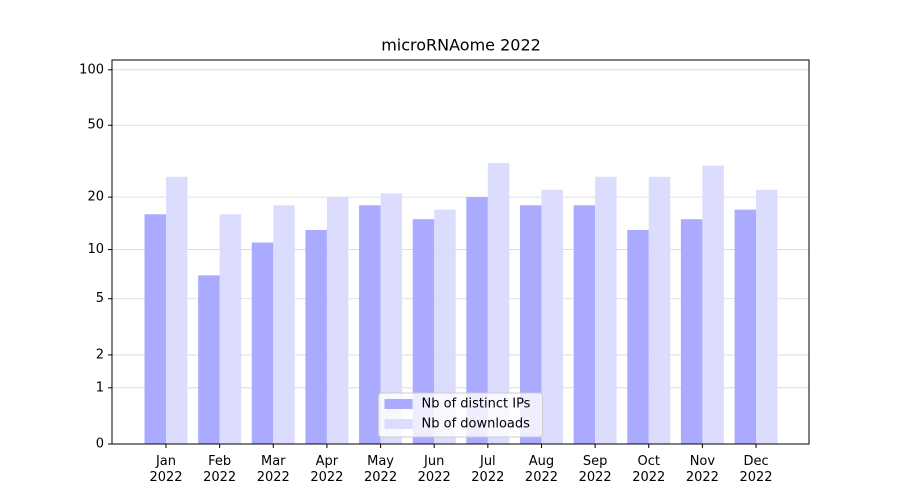 The width and height of the screenshot is (900, 500). Describe the element at coordinates (476, 404) in the screenshot. I see `legend-label: Nb of distinct IPs` at that location.